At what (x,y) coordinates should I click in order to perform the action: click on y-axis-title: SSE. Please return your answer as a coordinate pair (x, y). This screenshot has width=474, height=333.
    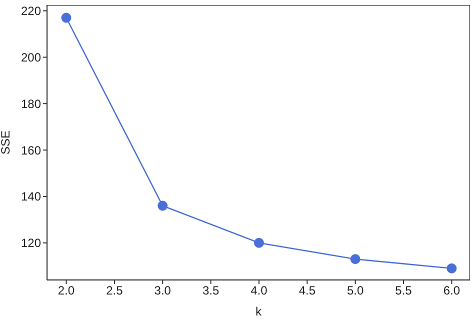
    Looking at the image, I should click on (6, 142).